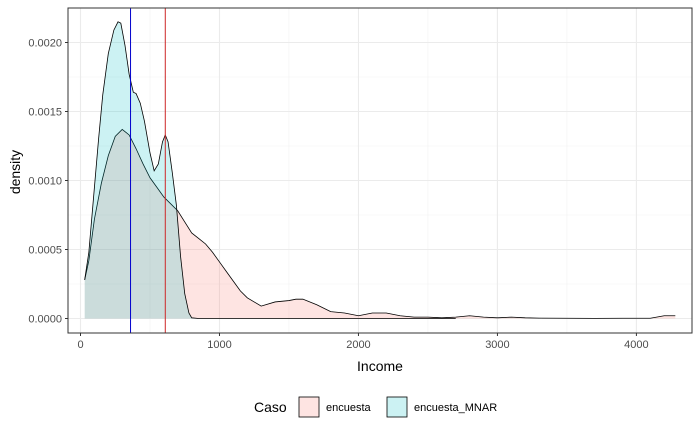 The image size is (700, 432). I want to click on y-tick-label: 0.0015, so click(45, 113).